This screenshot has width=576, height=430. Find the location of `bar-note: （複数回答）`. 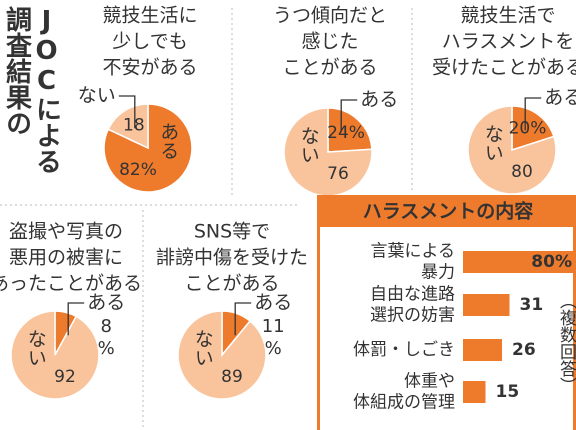

bar-note: （複数回答） is located at coordinates (566, 343).